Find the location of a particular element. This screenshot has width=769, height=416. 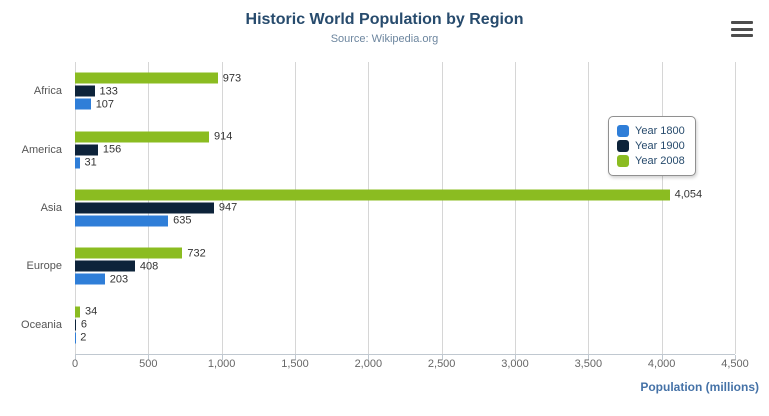

x-tick-label: 3,000 is located at coordinates (515, 364).